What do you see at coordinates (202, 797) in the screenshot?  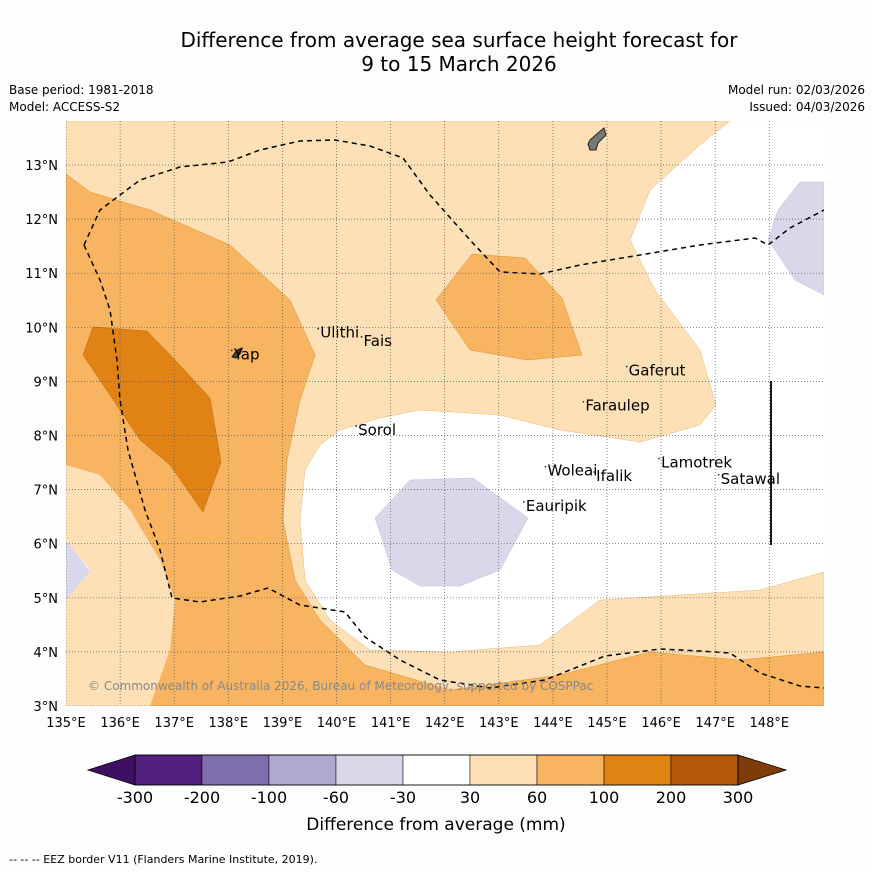 I see `colorbar-tick-label: -200` at bounding box center [202, 797].